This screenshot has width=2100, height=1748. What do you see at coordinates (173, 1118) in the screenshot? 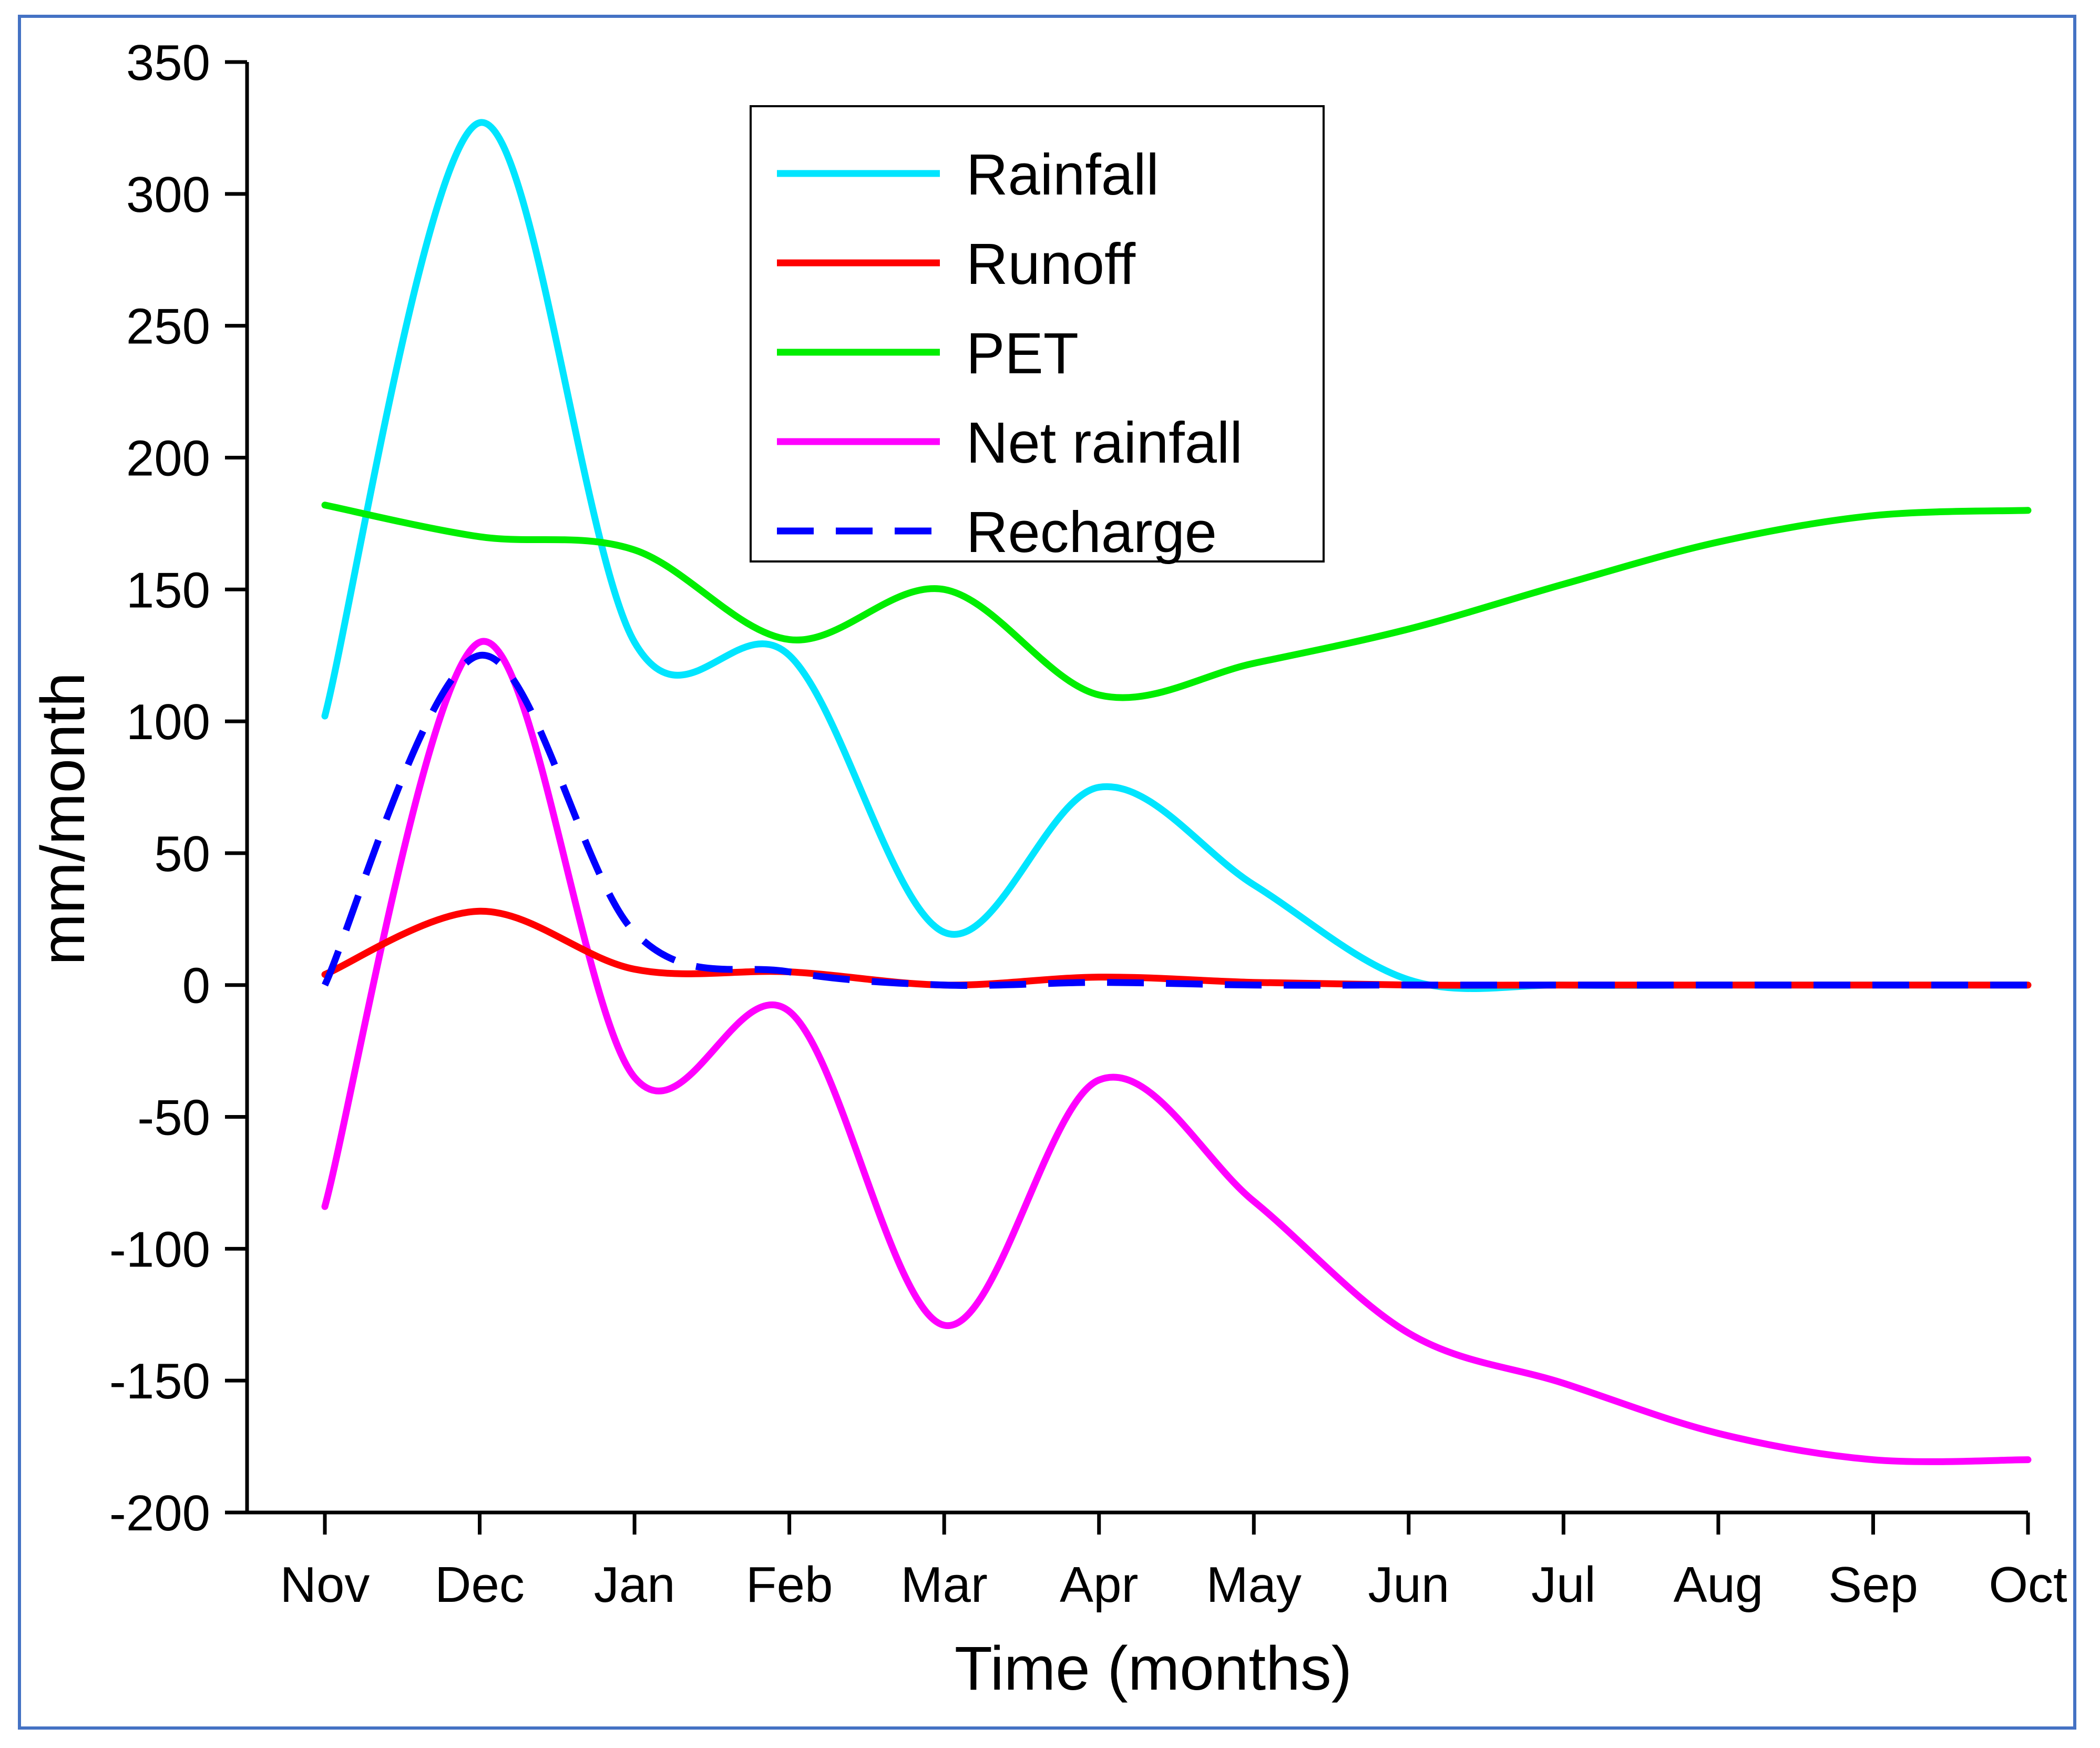
I see `y-tick-label: -50` at bounding box center [173, 1118].